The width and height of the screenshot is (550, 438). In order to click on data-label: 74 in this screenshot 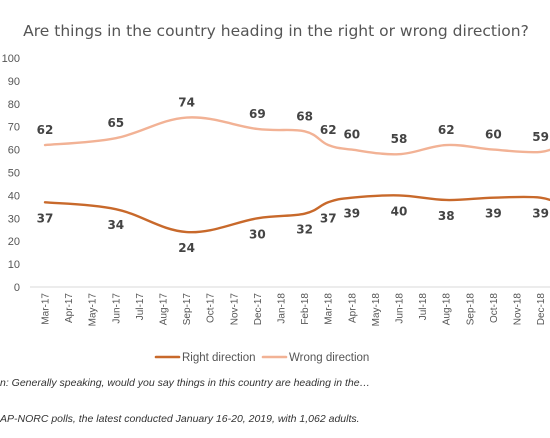, I will do `click(186, 103)`.